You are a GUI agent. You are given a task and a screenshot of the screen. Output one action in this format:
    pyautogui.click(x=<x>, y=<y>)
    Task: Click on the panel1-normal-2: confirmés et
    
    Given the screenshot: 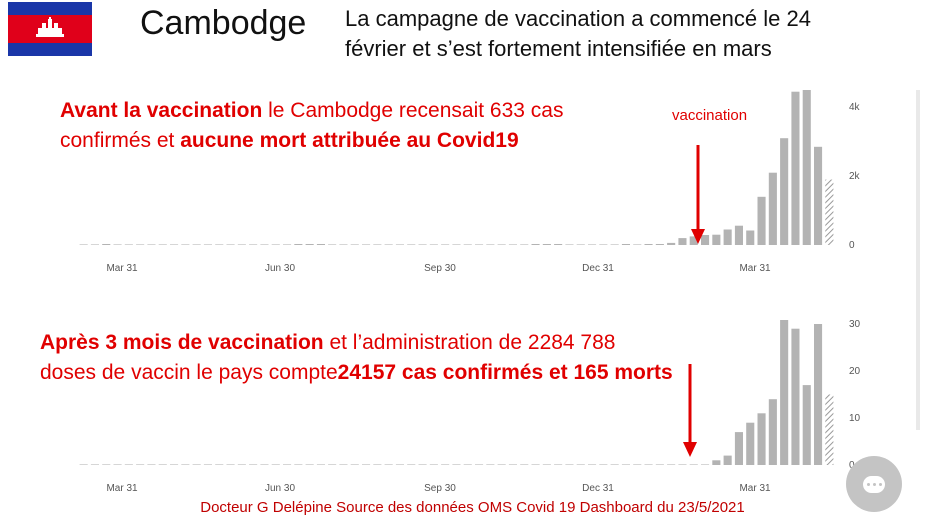 What is the action you would take?
    pyautogui.click(x=120, y=140)
    